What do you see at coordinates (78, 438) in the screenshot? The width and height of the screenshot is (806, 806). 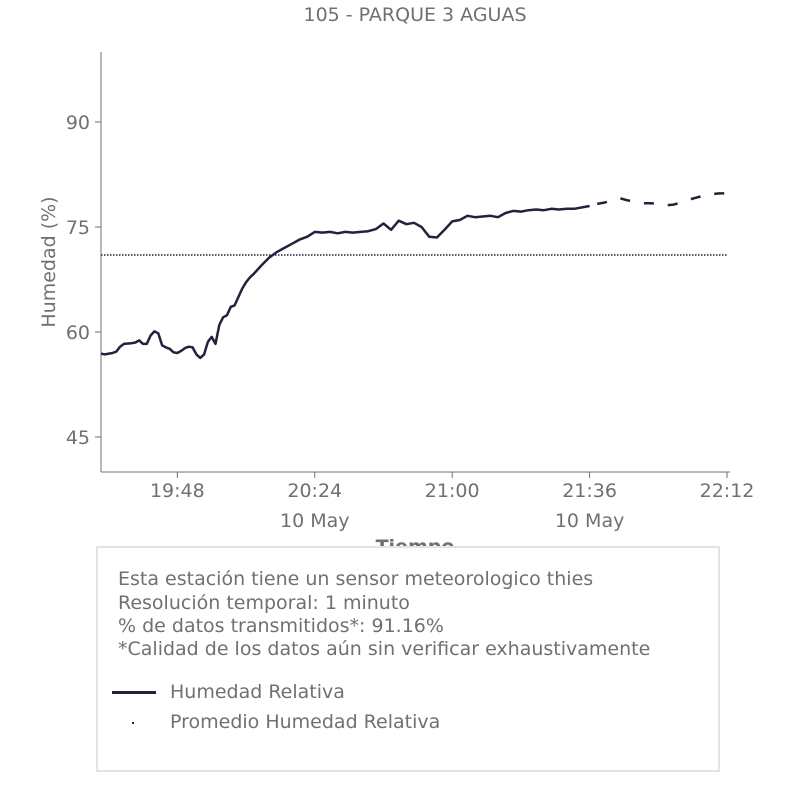 I see `y-tick-label: 45` at bounding box center [78, 438].